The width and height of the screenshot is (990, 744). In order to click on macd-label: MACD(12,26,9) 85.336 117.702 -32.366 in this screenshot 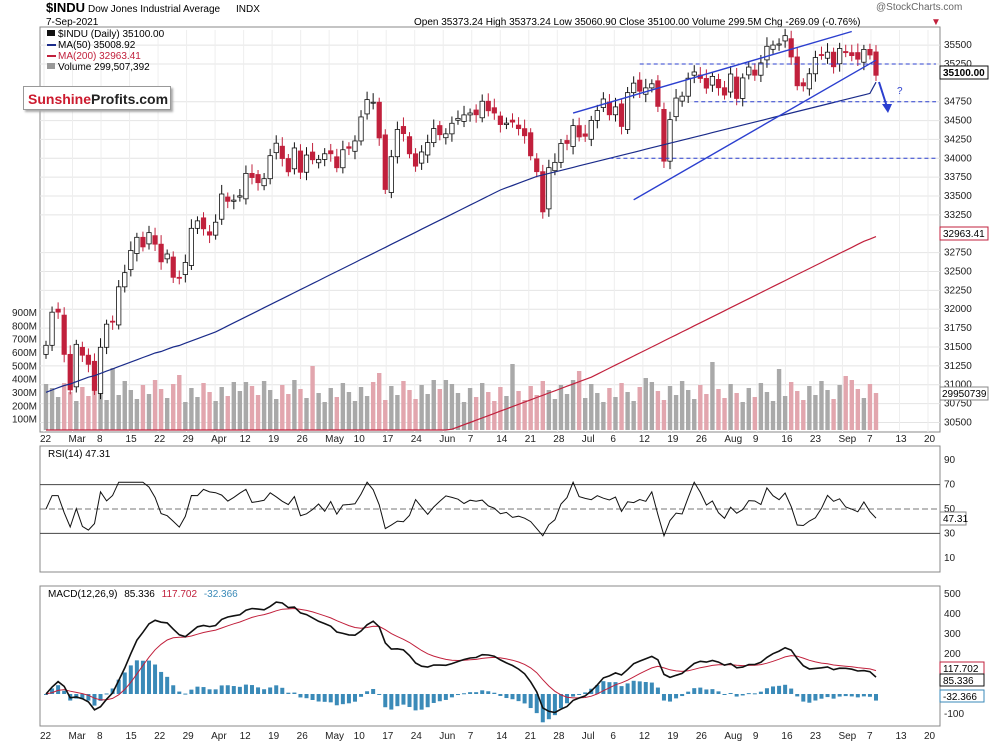, I will do `click(143, 594)`.